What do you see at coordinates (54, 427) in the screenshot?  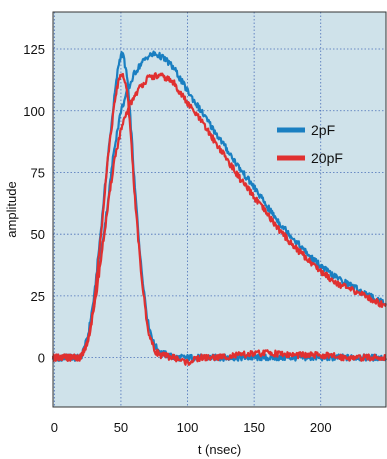 I see `x-tick-label: 0` at bounding box center [54, 427].